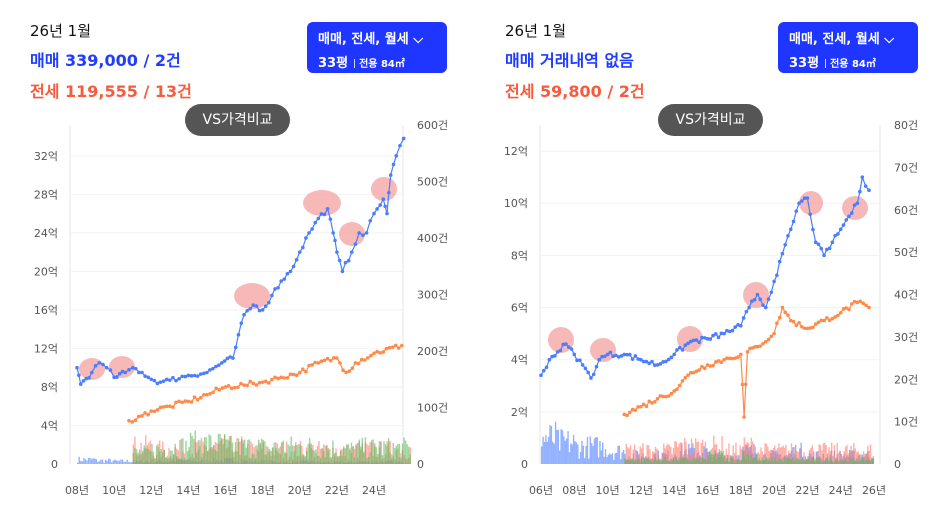 The height and width of the screenshot is (512, 951). Describe the element at coordinates (46, 310) in the screenshot. I see `y-tick-label: 16억` at that location.